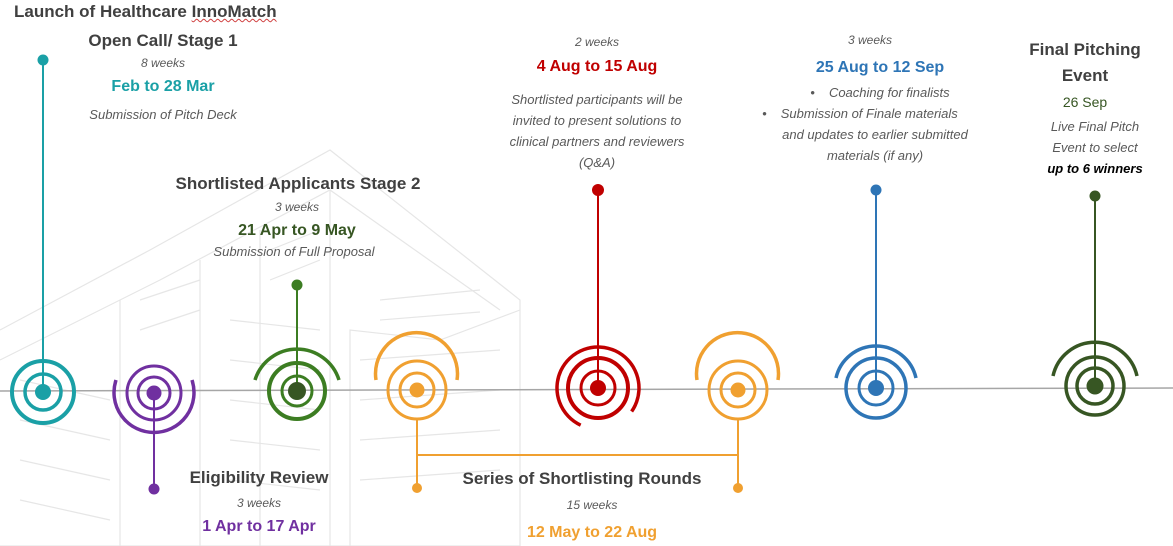 Image resolution: width=1173 pixels, height=546 pixels. Describe the element at coordinates (259, 526) in the screenshot. I see `eligibility-dates: 1 Apr to 17 Apr` at that location.